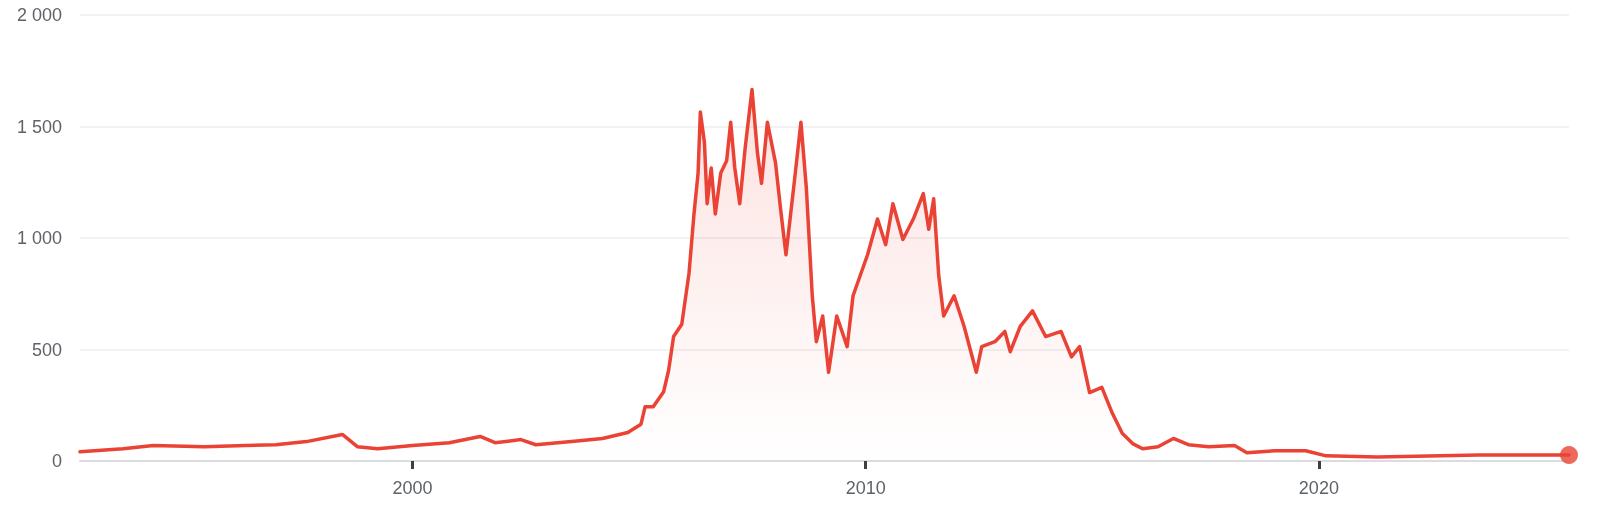  I want to click on y-tick-label: 2 000, so click(39, 15).